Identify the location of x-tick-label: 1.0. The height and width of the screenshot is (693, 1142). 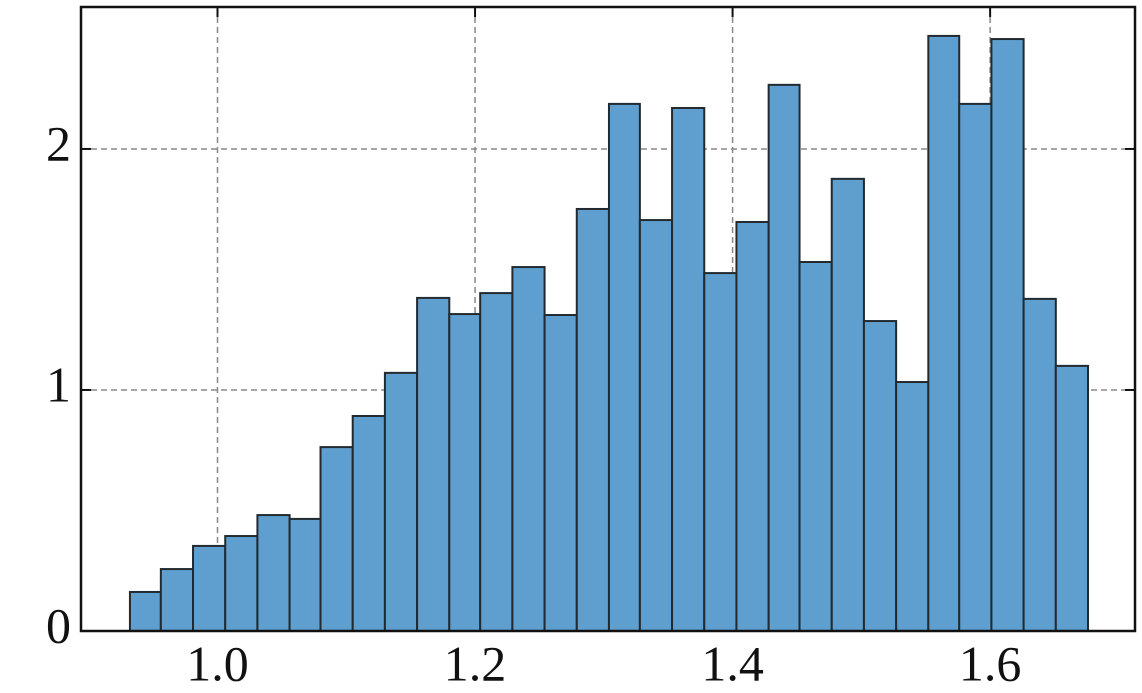
(217, 663).